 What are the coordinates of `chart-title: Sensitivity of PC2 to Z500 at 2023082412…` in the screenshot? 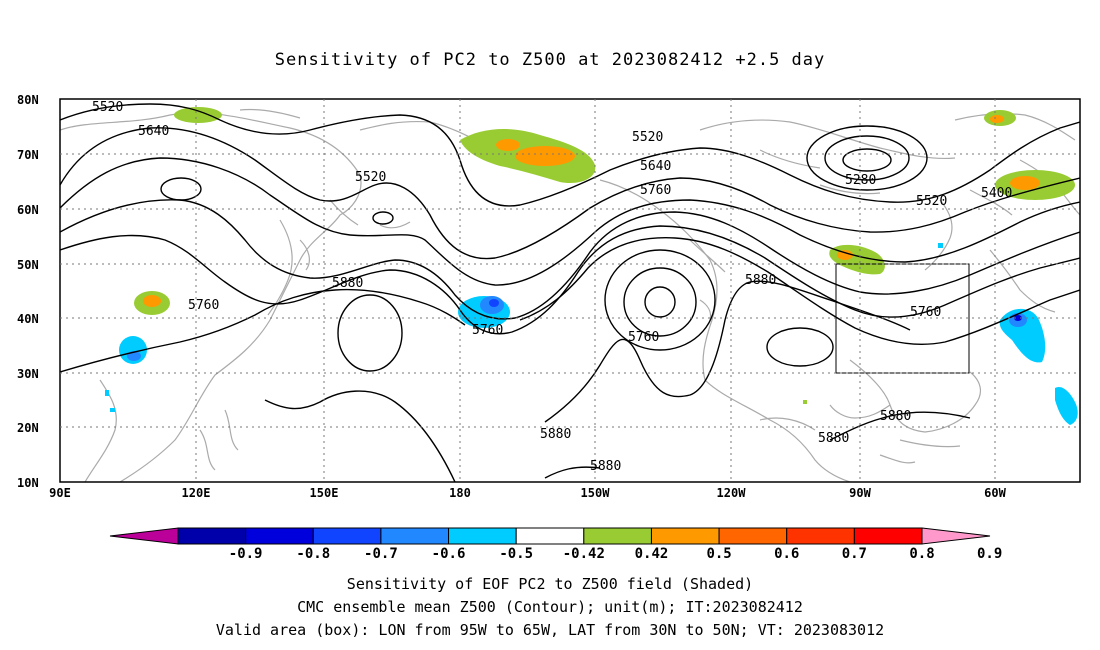 It's located at (550, 60).